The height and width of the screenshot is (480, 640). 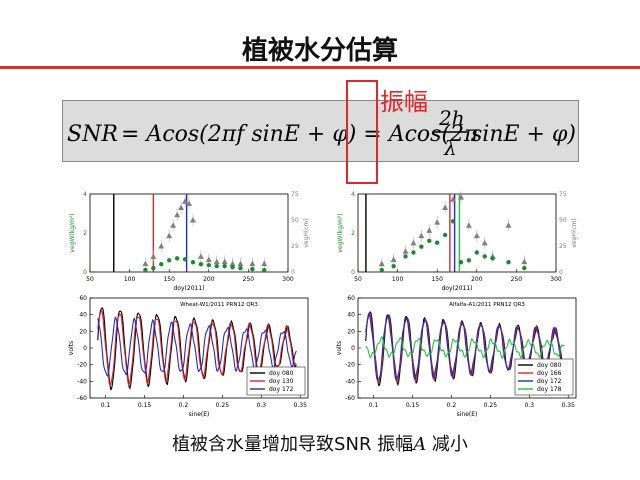 I want to click on x-tick-label: 250, so click(x=517, y=279).